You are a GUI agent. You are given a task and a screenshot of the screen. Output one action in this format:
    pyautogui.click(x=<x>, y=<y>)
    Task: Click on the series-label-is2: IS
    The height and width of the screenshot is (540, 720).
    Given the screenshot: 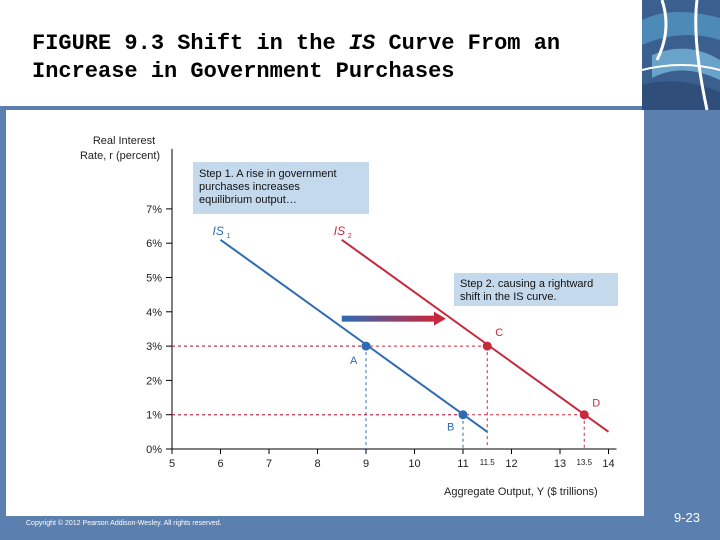 What is the action you would take?
    pyautogui.click(x=339, y=231)
    